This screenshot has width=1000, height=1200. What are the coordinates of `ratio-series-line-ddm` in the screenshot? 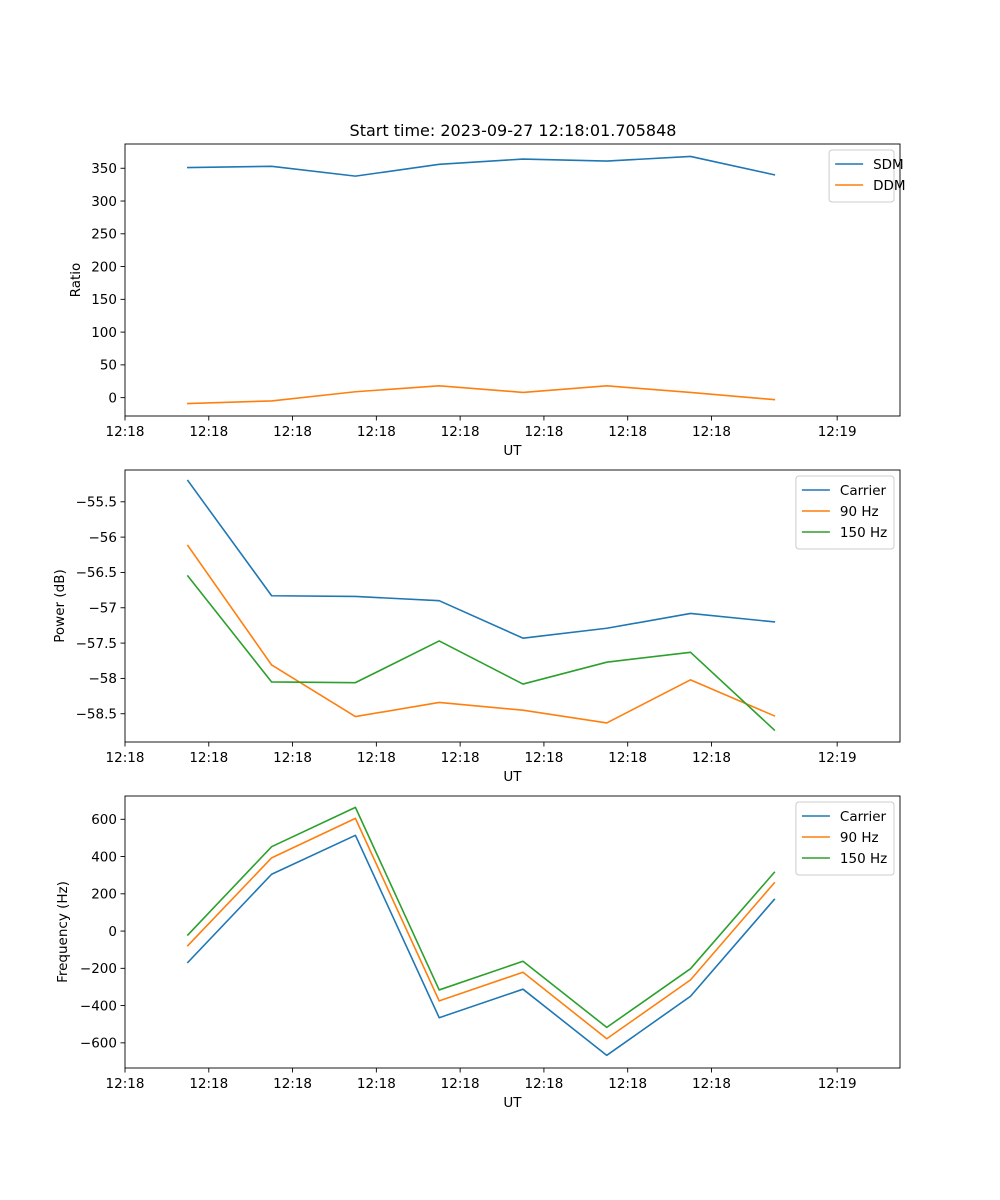 It's located at (481, 395).